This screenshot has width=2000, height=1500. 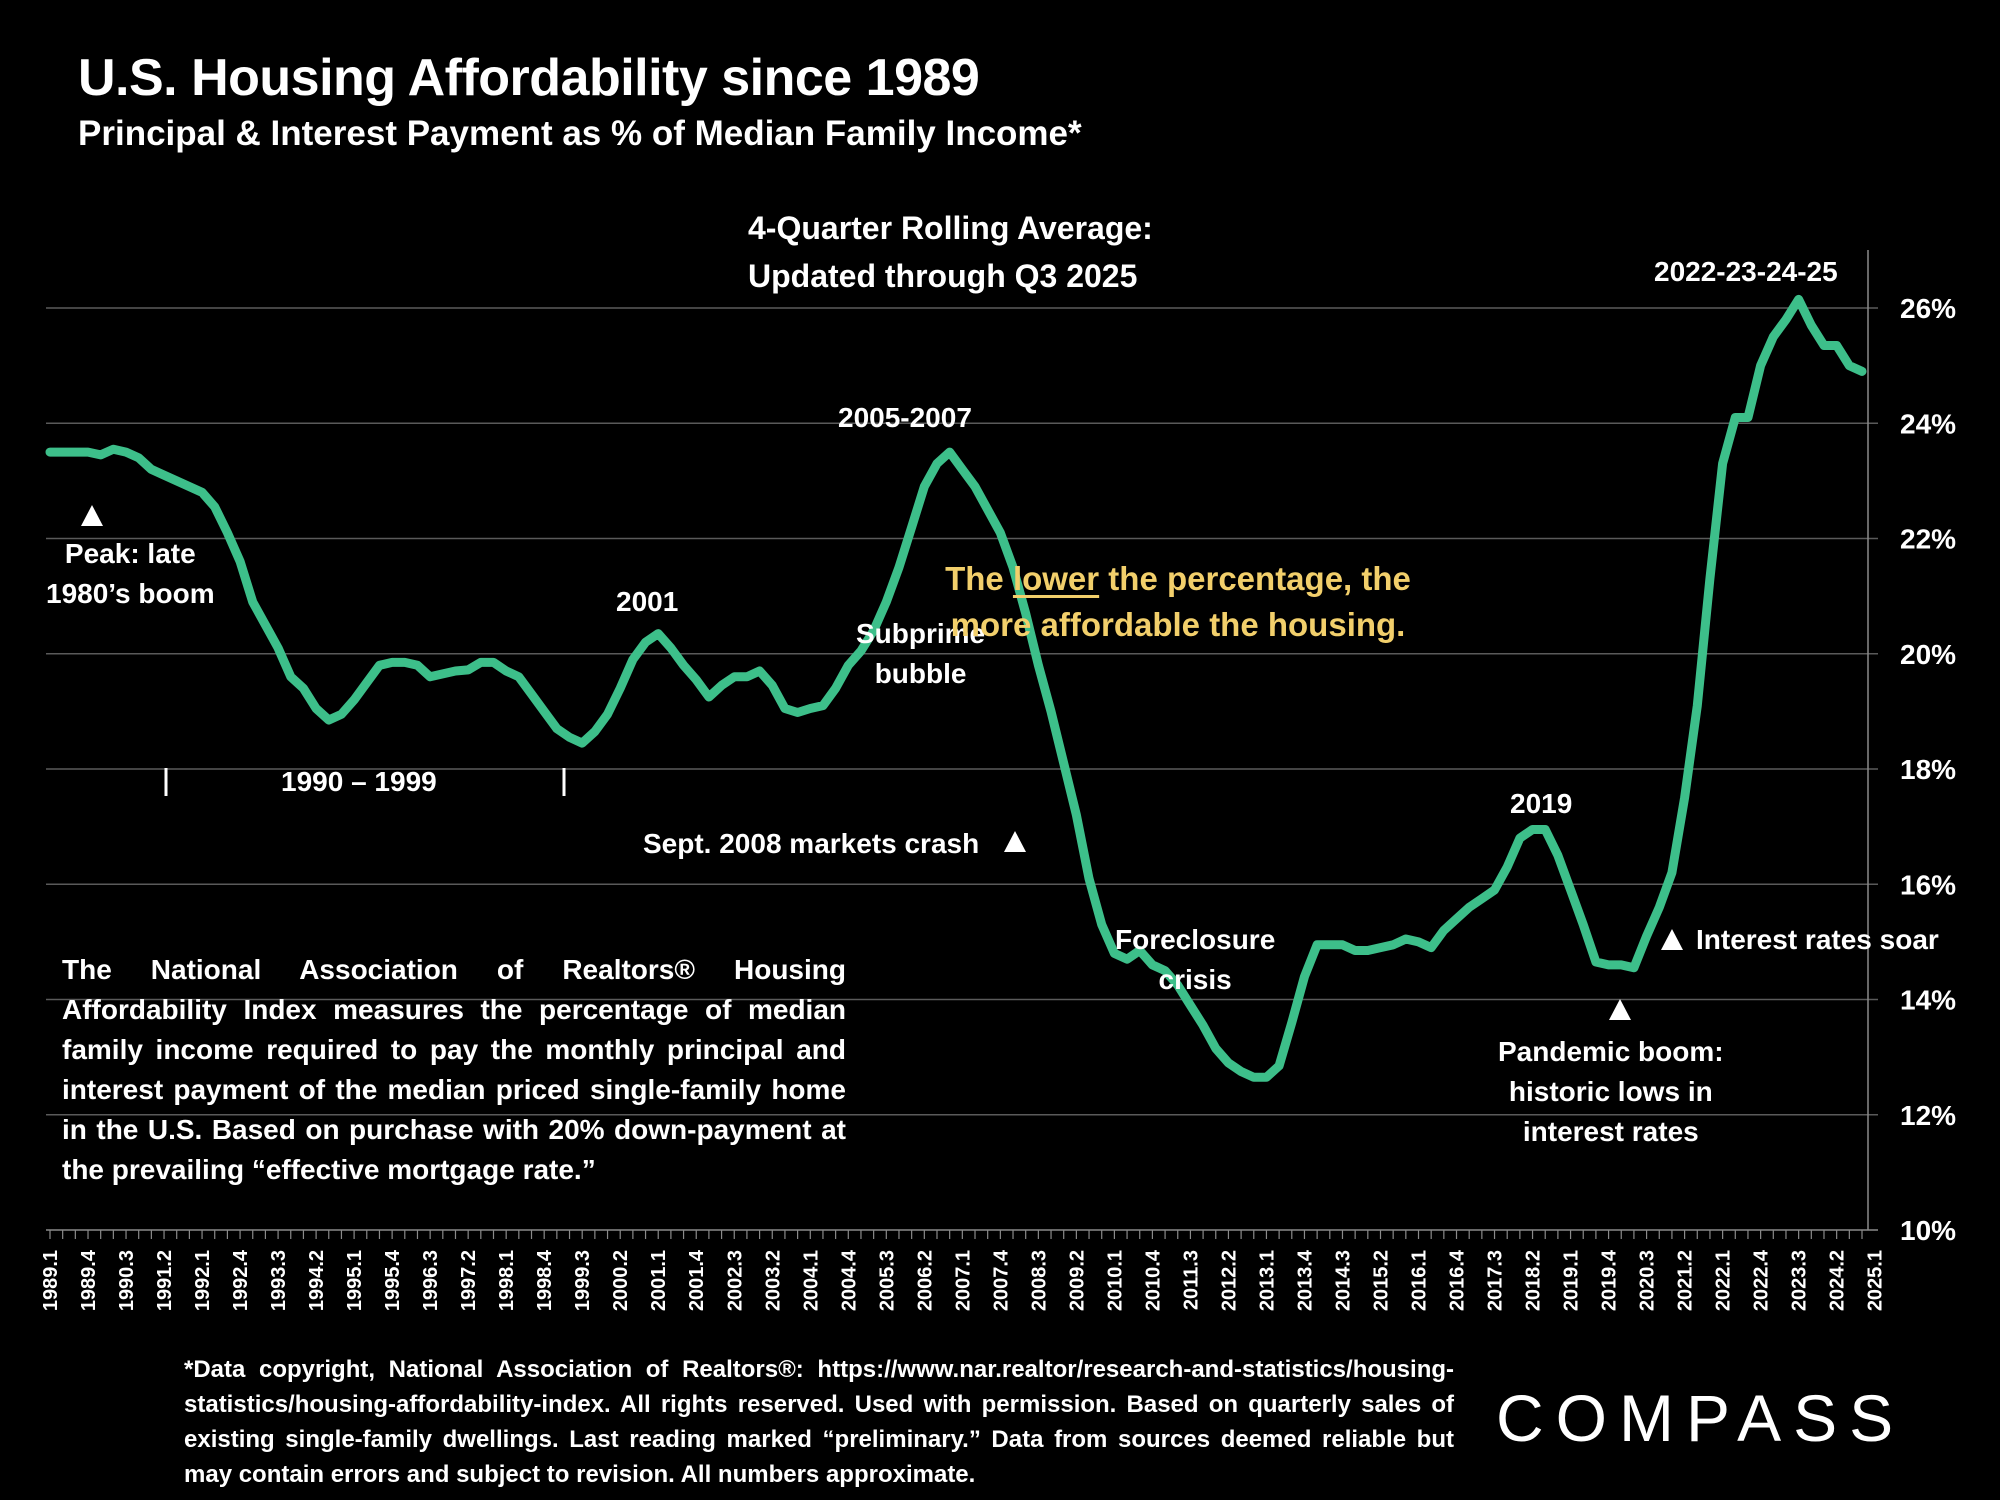 I want to click on x-tick-label: 1997.2, so click(x=469, y=1280).